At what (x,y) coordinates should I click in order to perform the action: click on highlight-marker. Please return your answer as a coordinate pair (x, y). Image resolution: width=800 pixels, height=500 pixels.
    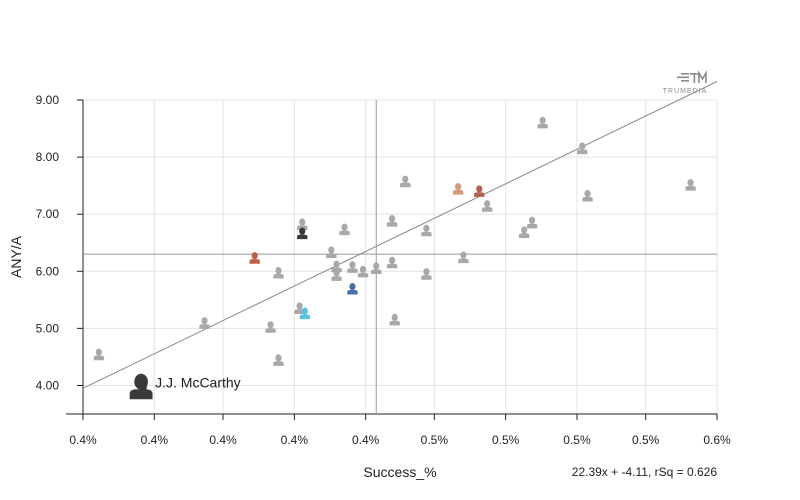
    Looking at the image, I should click on (141, 386).